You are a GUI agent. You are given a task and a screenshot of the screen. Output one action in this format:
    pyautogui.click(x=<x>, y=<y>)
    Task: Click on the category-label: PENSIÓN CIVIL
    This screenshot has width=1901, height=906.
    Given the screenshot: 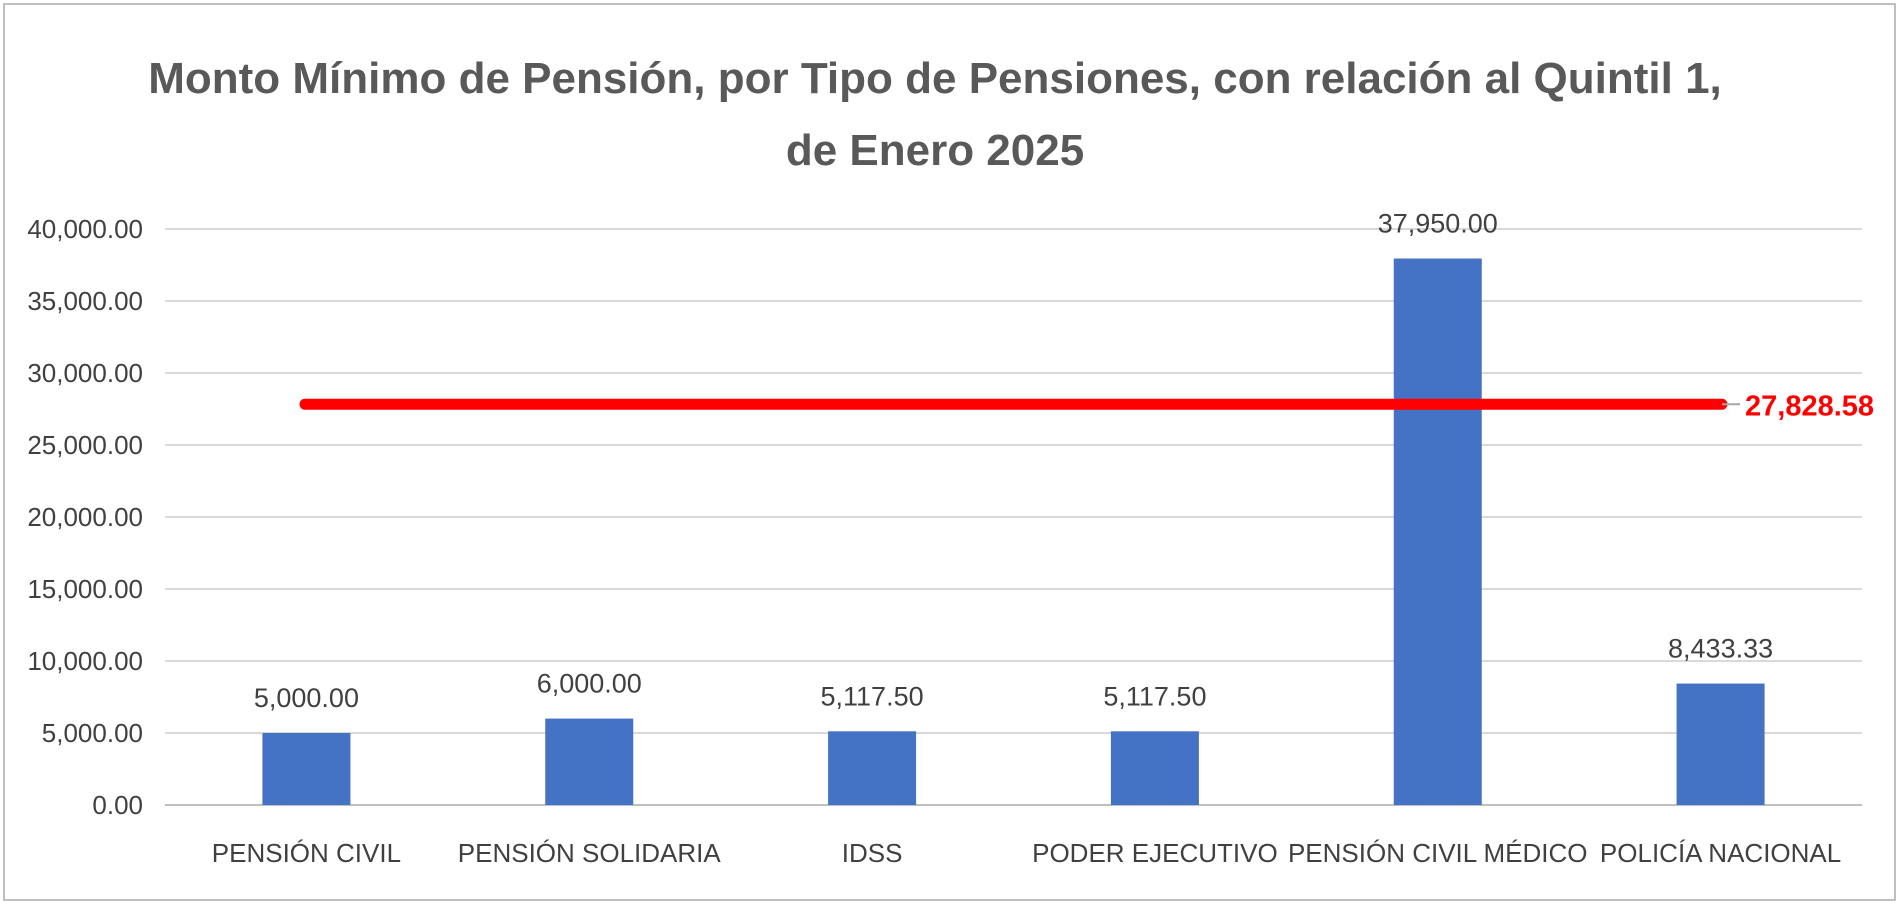 What is the action you would take?
    pyautogui.click(x=306, y=853)
    